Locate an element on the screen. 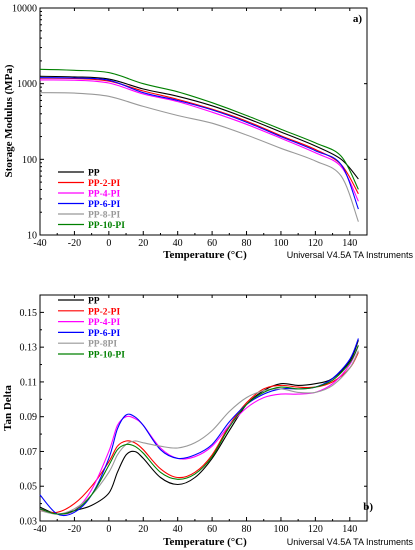  y-tick-label: 100 is located at coordinates (29, 160).